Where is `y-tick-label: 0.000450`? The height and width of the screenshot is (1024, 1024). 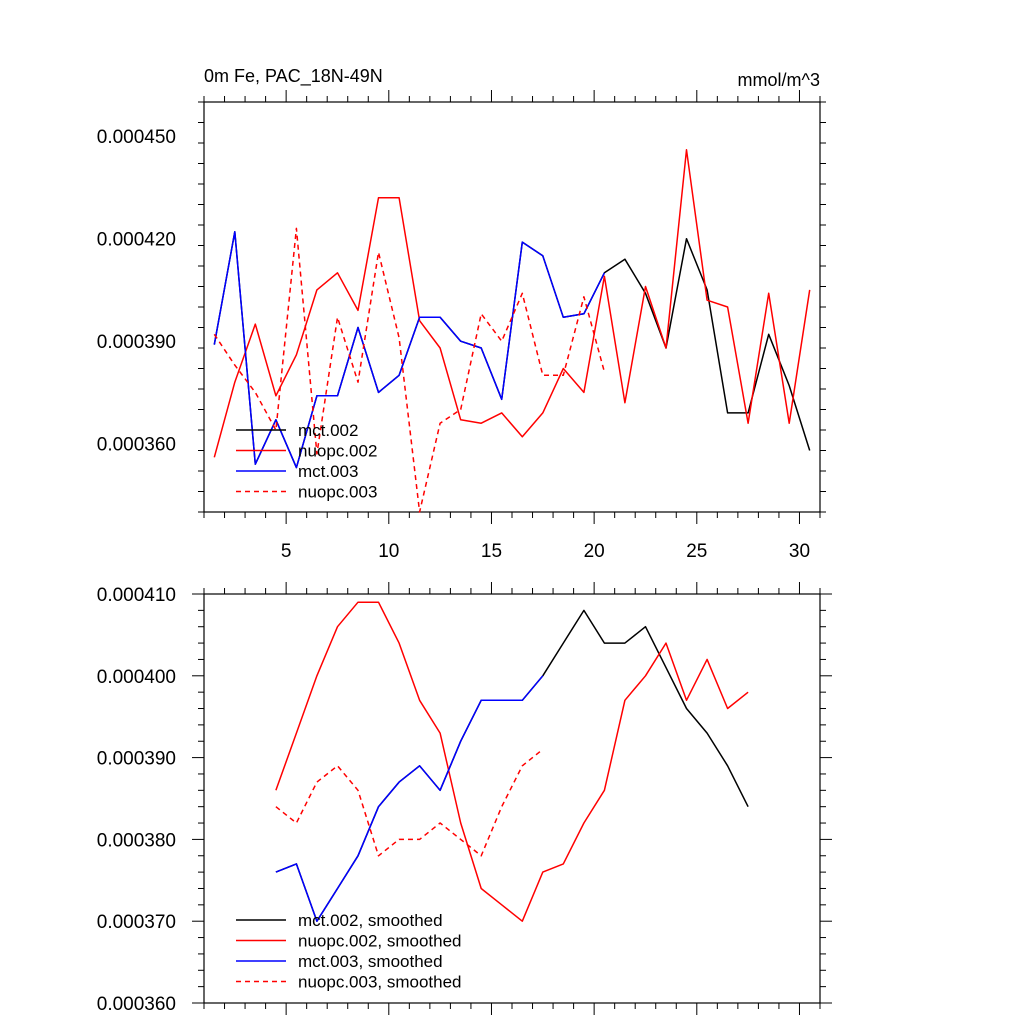 y-tick-label: 0.000450 is located at coordinates (136, 137).